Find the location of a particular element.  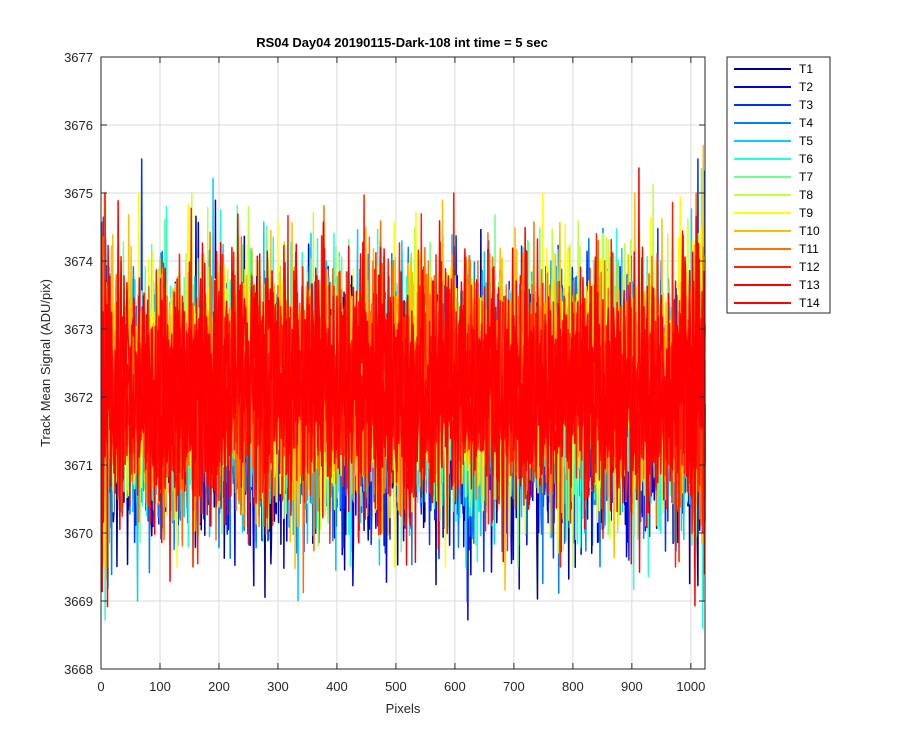

y-tick-label: 3675 is located at coordinates (78, 193).